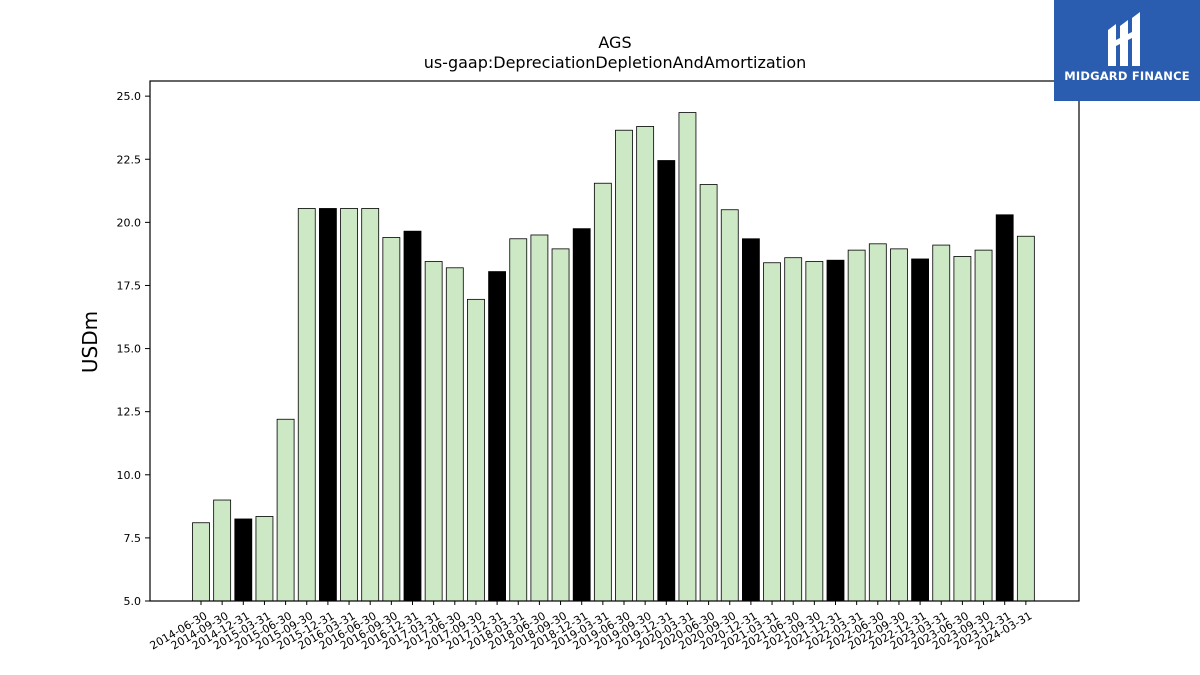 This screenshot has height=675, width=1200. Describe the element at coordinates (129, 412) in the screenshot. I see `y-tick-label: 12.5` at that location.